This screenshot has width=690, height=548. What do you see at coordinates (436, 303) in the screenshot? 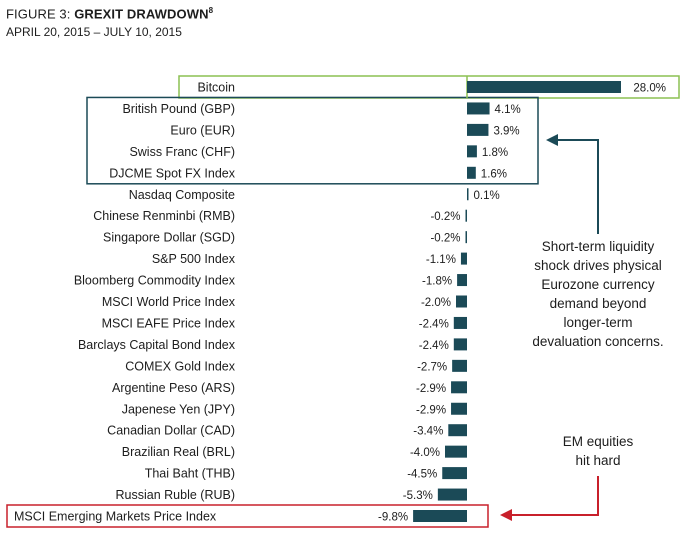
I see `value-label: -2.0%` at bounding box center [436, 303].